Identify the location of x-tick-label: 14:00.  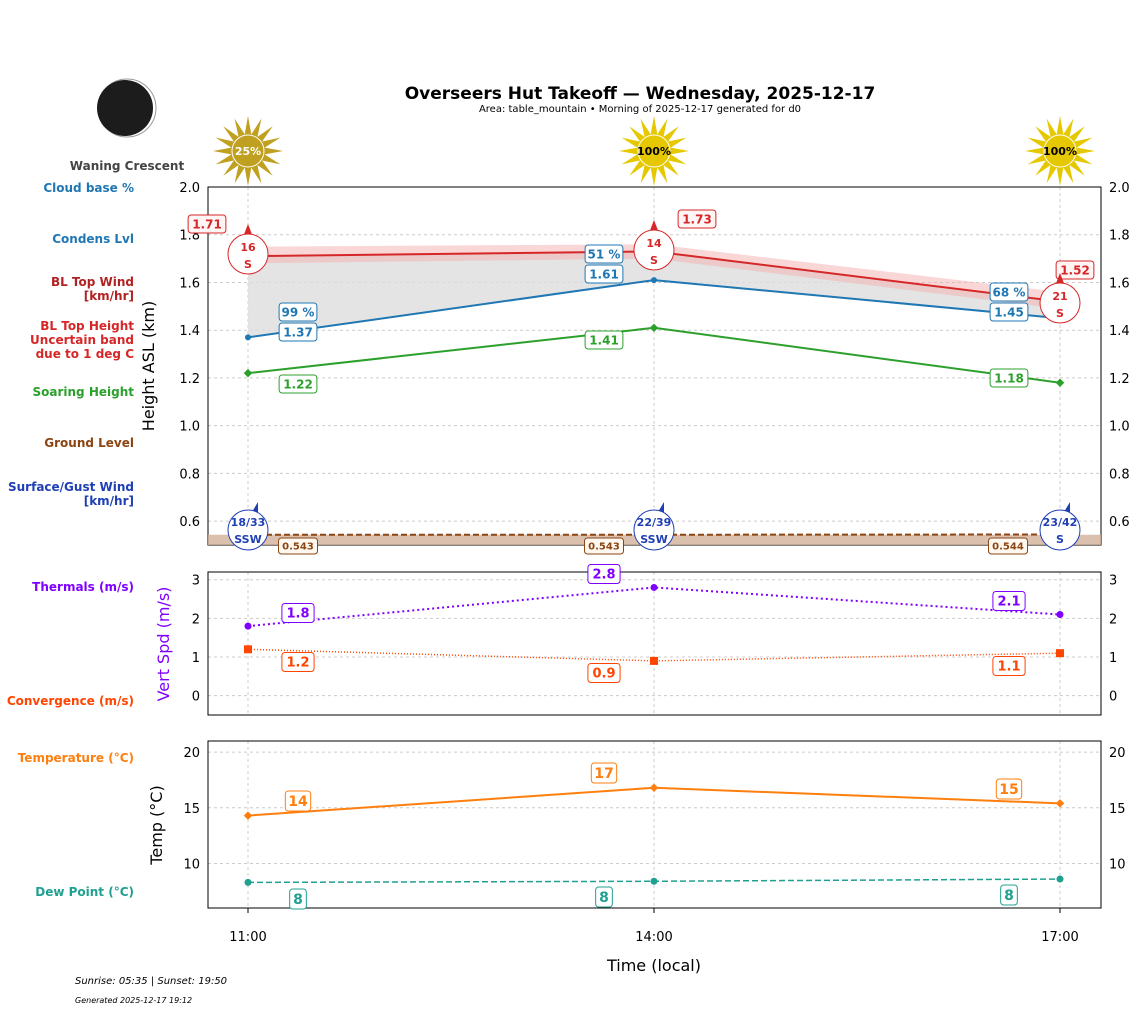
(653, 937).